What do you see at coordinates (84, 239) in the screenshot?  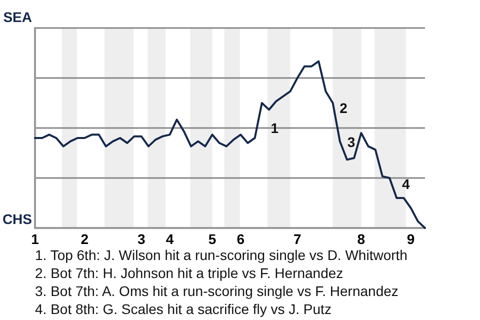 I see `x-tick-label: 2` at bounding box center [84, 239].